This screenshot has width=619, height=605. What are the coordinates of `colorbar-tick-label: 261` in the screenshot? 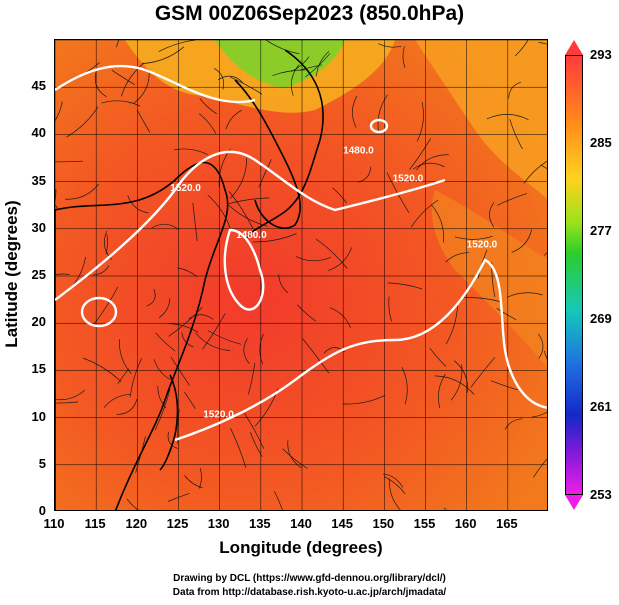 It's located at (601, 406).